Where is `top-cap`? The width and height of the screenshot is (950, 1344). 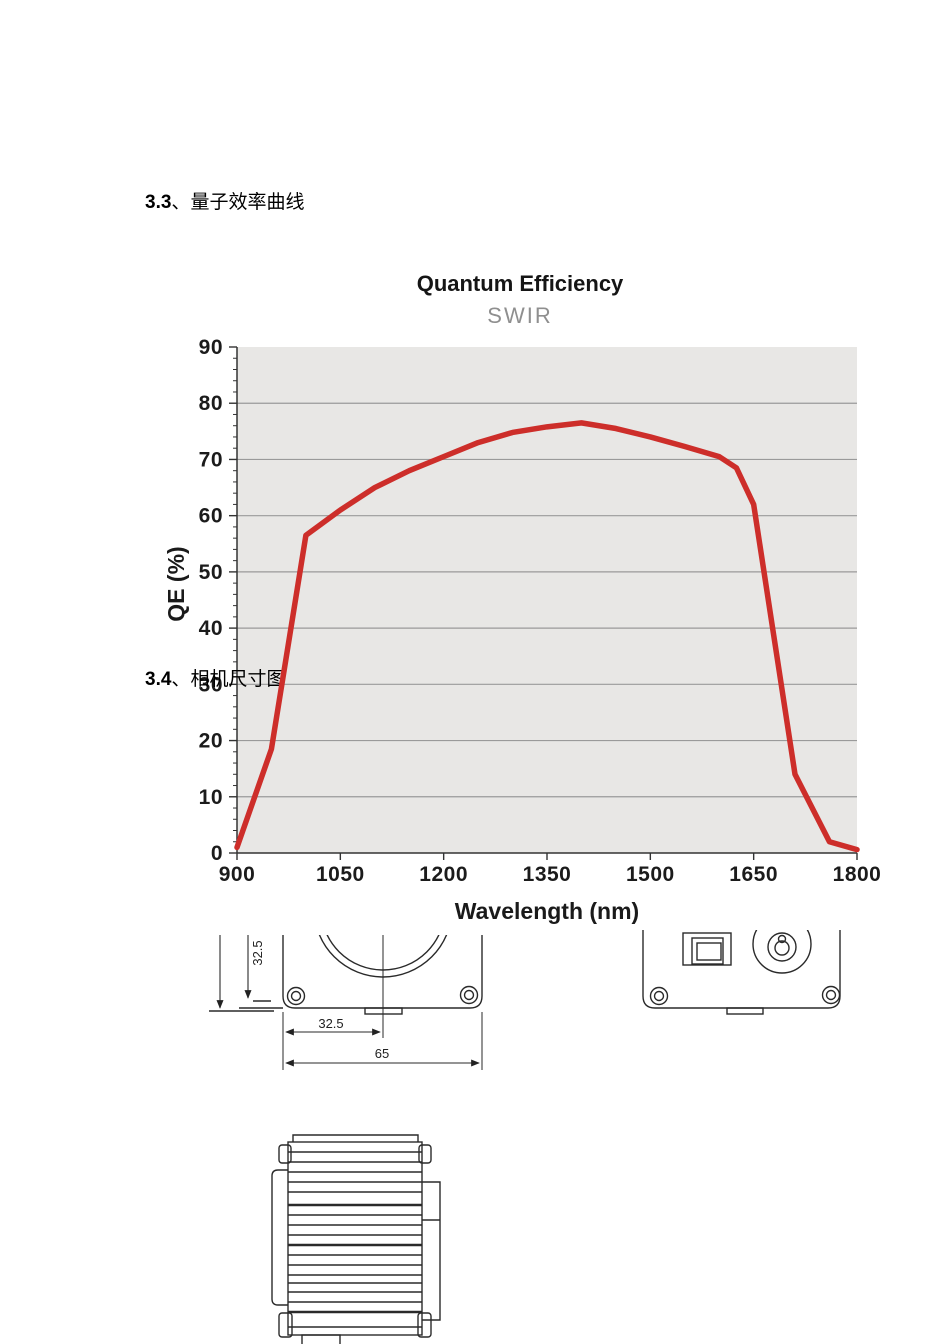
top-cap is located at coordinates (355, 1138).